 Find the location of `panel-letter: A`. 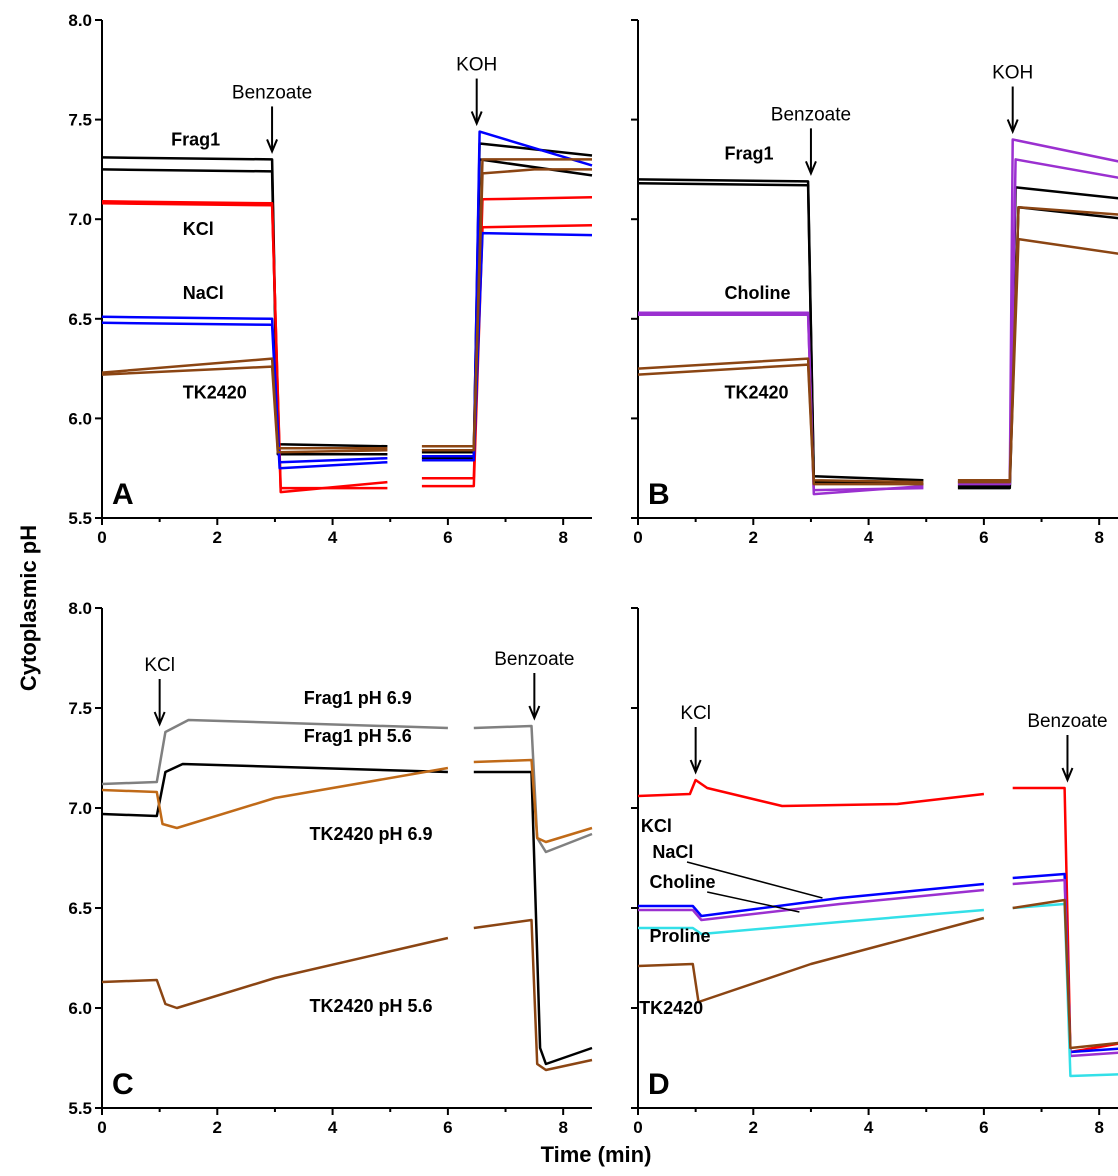

panel-letter: A is located at coordinates (123, 494).